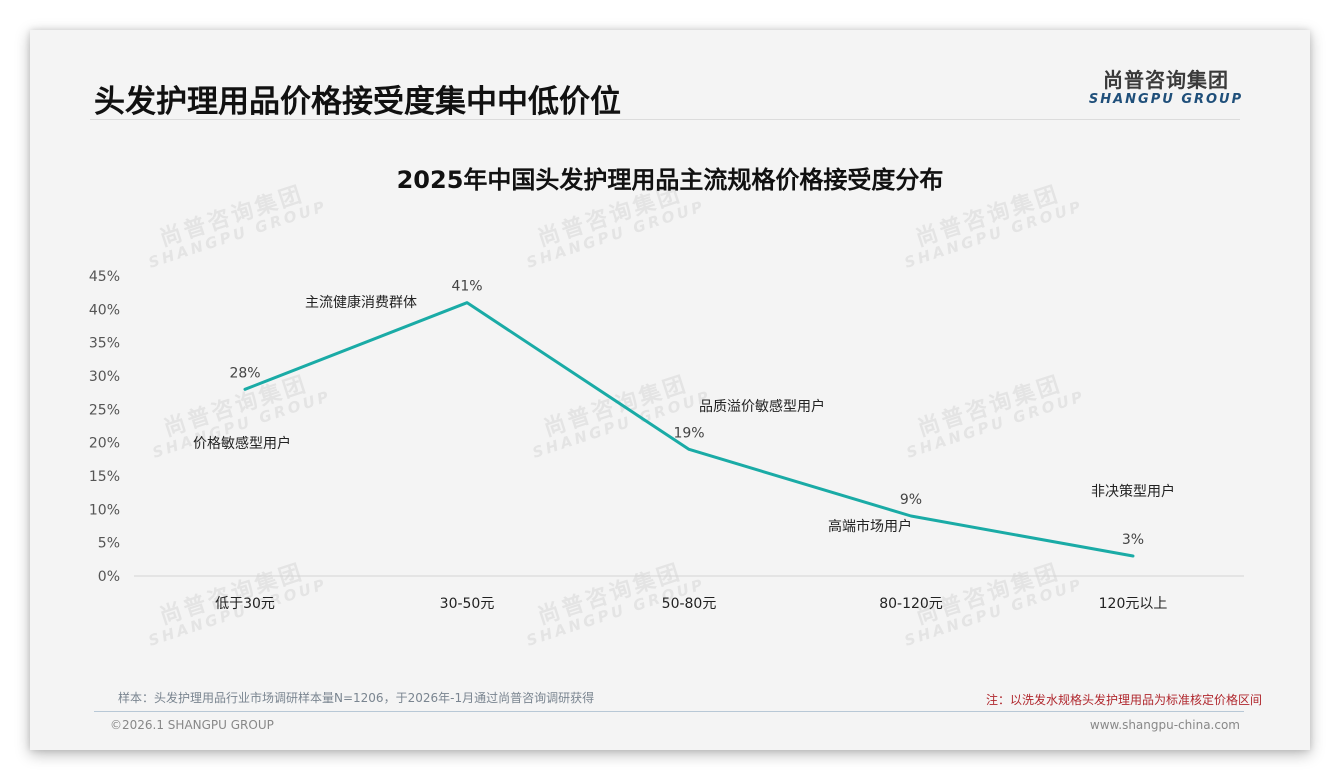 The height and width of the screenshot is (780, 1340). Describe the element at coordinates (1166, 80) in the screenshot. I see `logo-text-cn: 尚普咨询集团` at that location.